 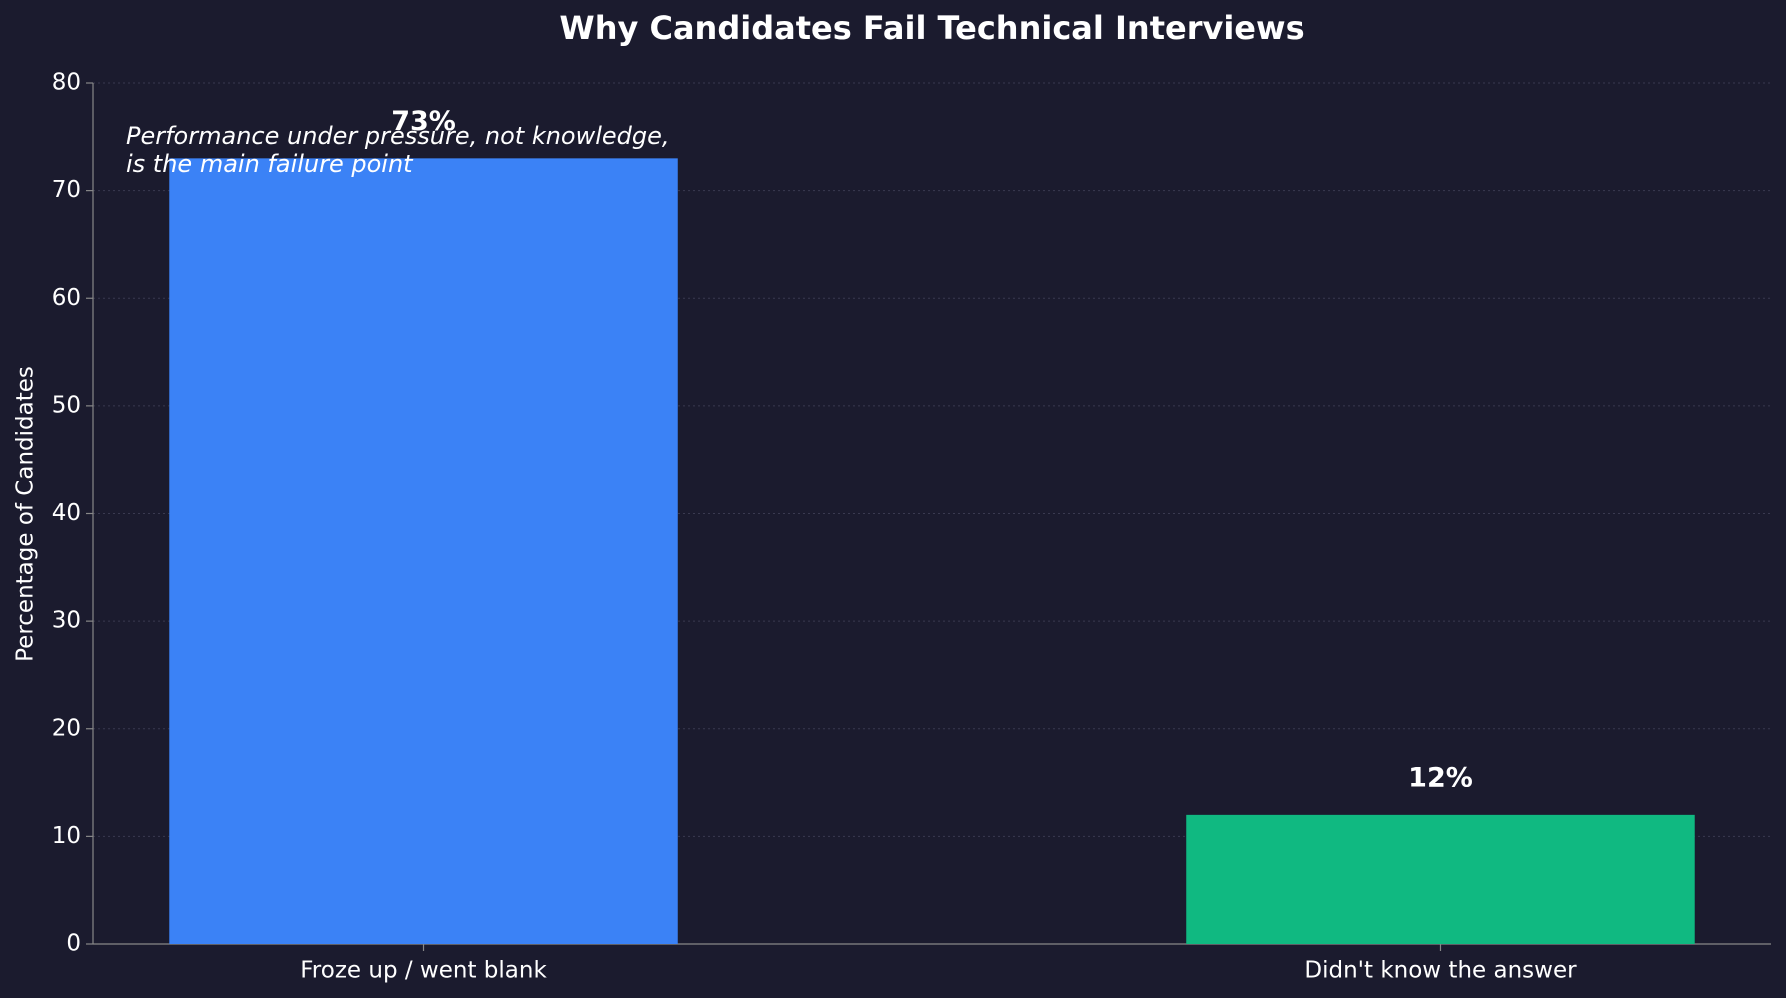 What do you see at coordinates (66, 405) in the screenshot?
I see `y-tick-label: 50` at bounding box center [66, 405].